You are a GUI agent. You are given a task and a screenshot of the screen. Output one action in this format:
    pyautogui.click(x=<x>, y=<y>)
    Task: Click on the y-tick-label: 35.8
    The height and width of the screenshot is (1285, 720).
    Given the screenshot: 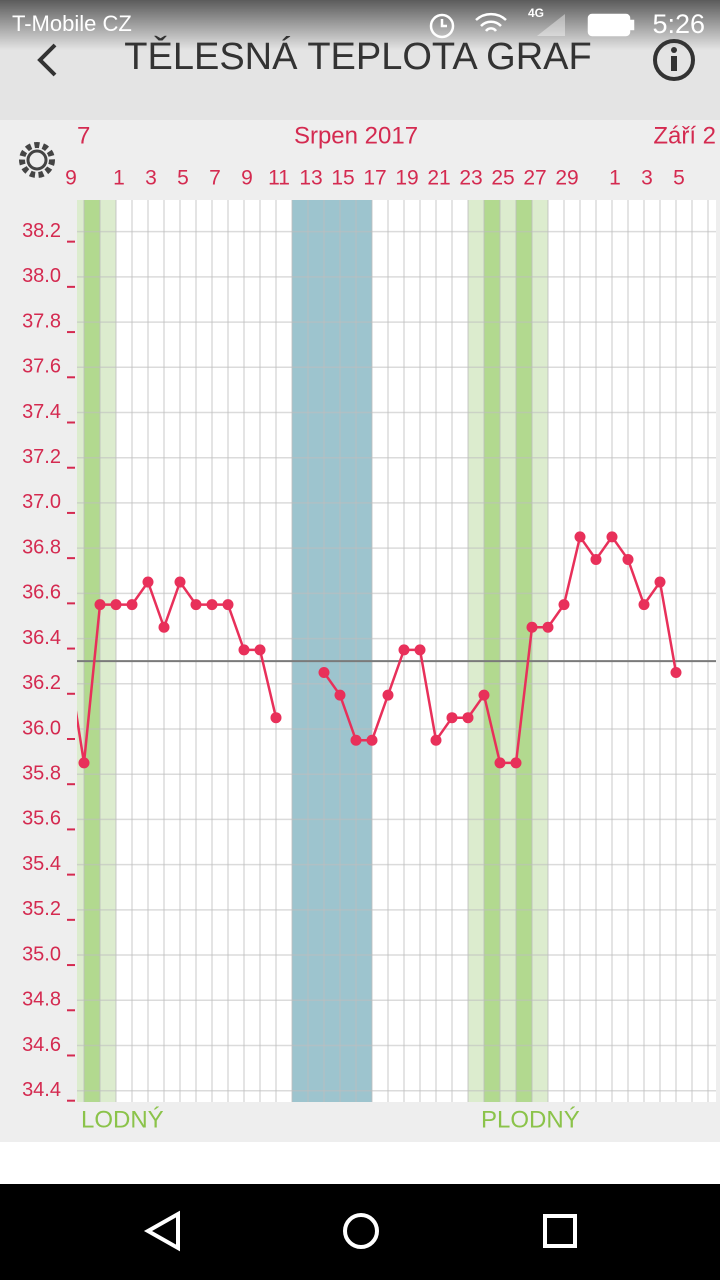 What is the action you would take?
    pyautogui.click(x=41, y=773)
    